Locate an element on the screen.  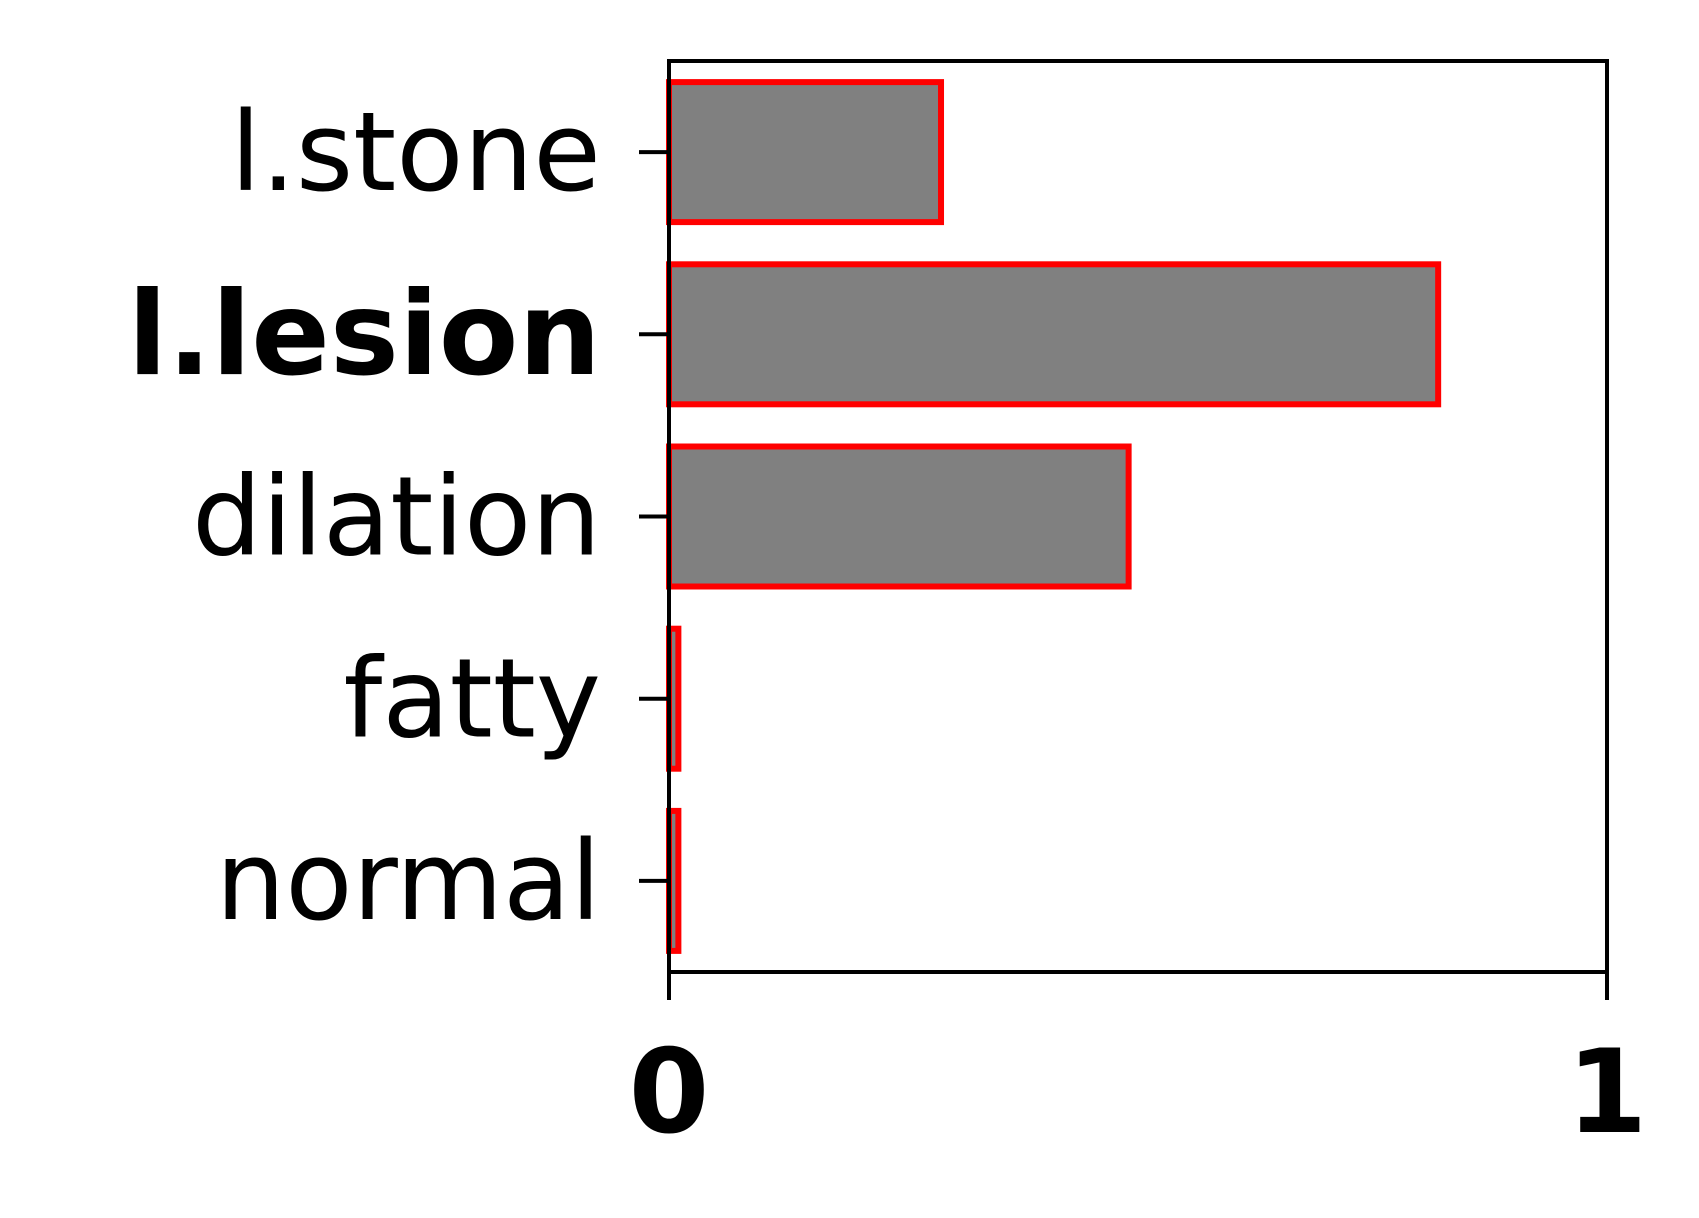
y-tick-label: fatty is located at coordinates (473, 699).